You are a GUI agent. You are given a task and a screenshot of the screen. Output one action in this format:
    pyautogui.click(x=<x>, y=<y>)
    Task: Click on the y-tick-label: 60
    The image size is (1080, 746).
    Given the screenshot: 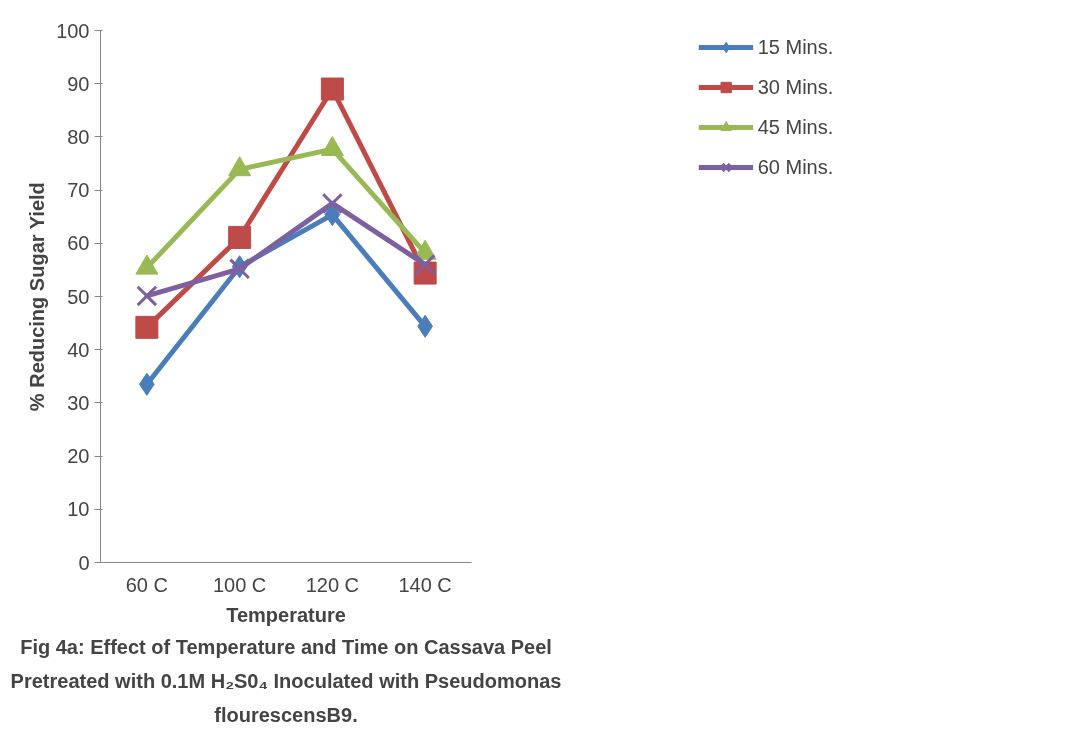 What is the action you would take?
    pyautogui.click(x=78, y=243)
    